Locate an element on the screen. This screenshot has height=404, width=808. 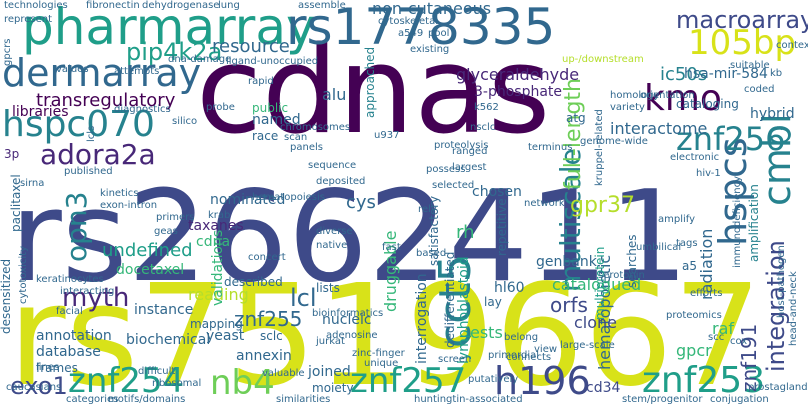
word-exon-intron: exon-intron is located at coordinates (128, 205).